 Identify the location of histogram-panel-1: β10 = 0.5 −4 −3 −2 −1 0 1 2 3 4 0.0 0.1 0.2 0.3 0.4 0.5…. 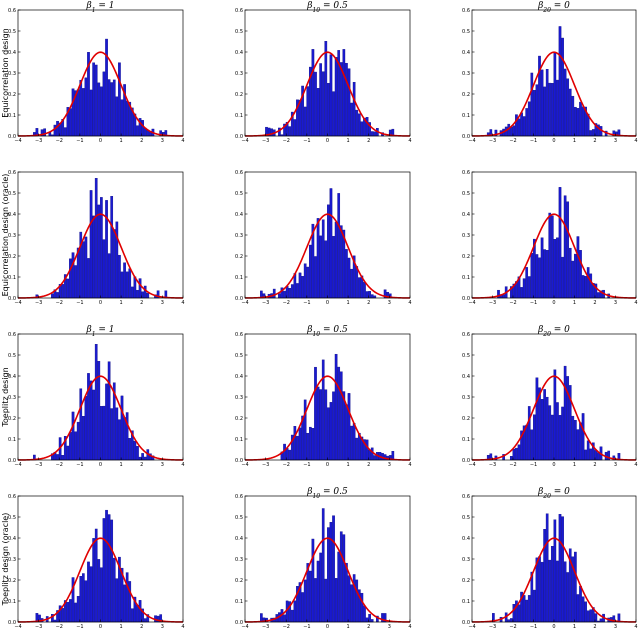
(323, 72).